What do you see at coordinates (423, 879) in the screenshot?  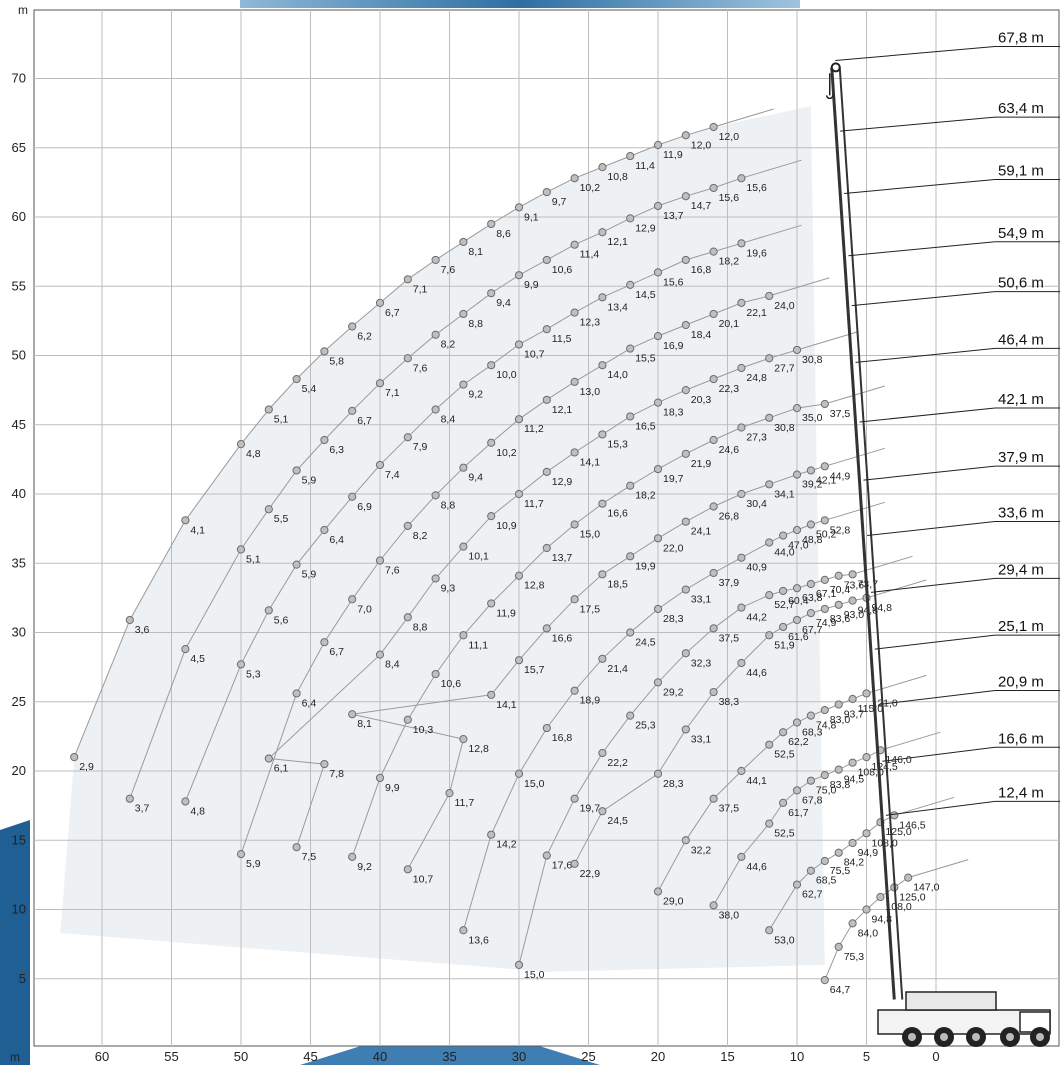 I see `load-value-label: 10,7` at bounding box center [423, 879].